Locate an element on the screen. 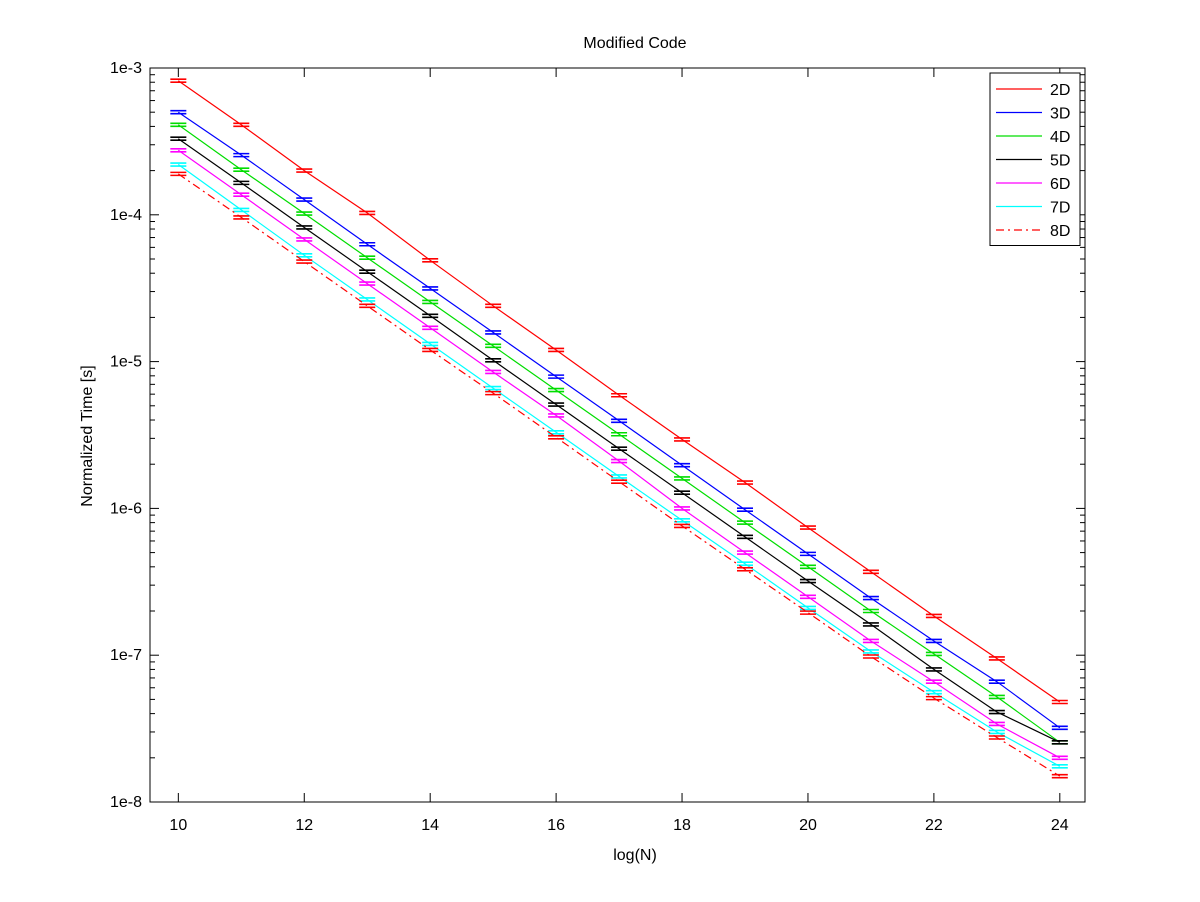 The width and height of the screenshot is (1200, 902). legend-label-4D: 4D is located at coordinates (1060, 137).